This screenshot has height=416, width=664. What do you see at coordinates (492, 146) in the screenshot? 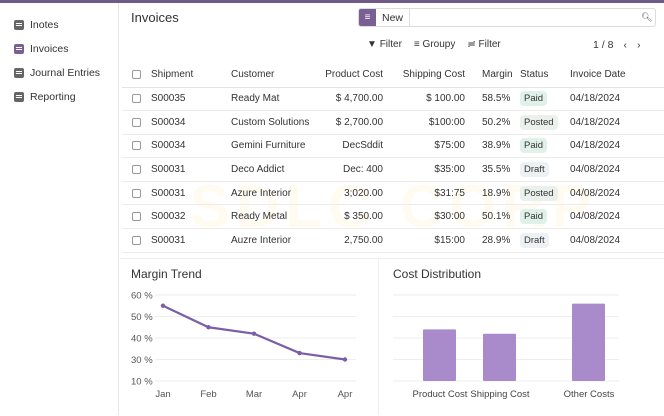
I see `cell-margin: 38.9%` at bounding box center [492, 146].